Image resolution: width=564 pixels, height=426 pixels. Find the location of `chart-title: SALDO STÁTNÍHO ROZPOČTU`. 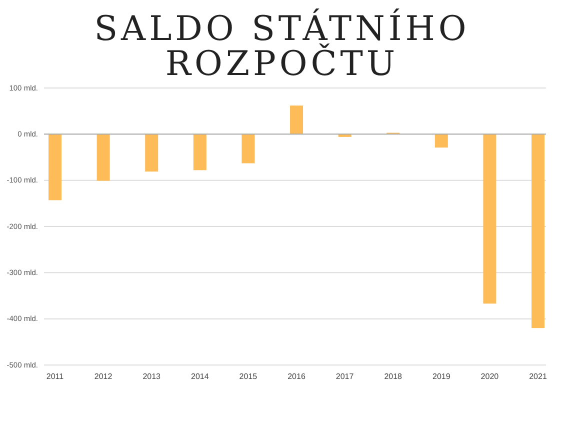

chart-title: SALDO STÁTNÍHO ROZPOČTU is located at coordinates (282, 46).